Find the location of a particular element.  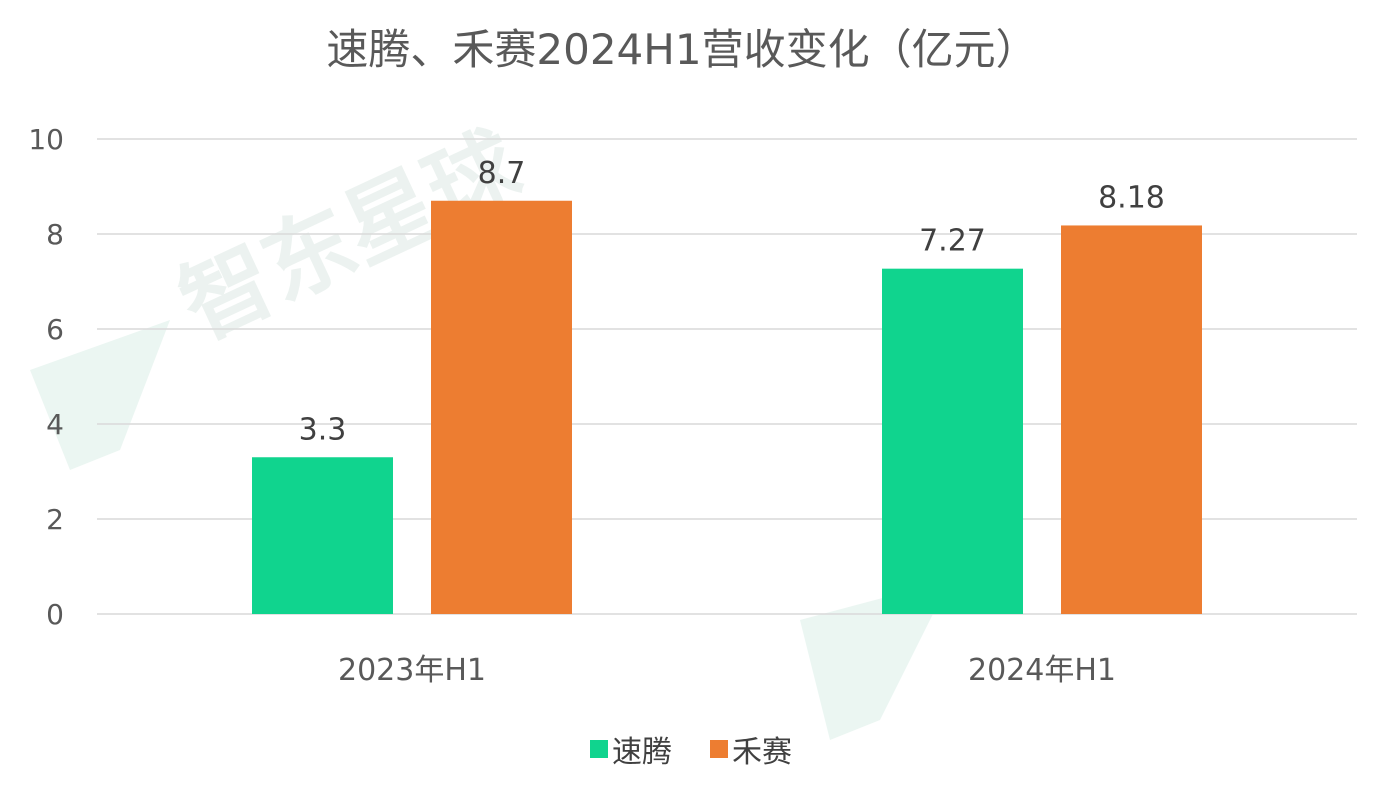

data-label-速腾-2023年H1: 3.3 is located at coordinates (323, 429).